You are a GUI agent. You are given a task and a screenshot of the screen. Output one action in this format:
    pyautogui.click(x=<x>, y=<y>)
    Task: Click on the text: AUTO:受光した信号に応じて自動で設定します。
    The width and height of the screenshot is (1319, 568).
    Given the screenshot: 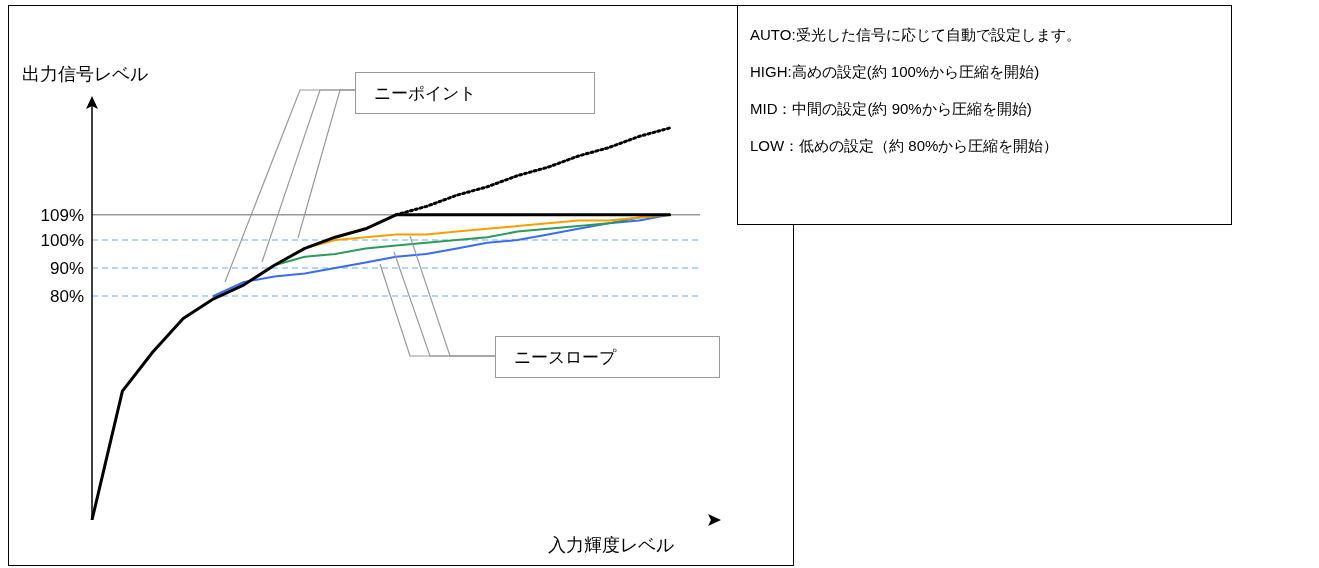 What is the action you would take?
    pyautogui.click(x=916, y=35)
    